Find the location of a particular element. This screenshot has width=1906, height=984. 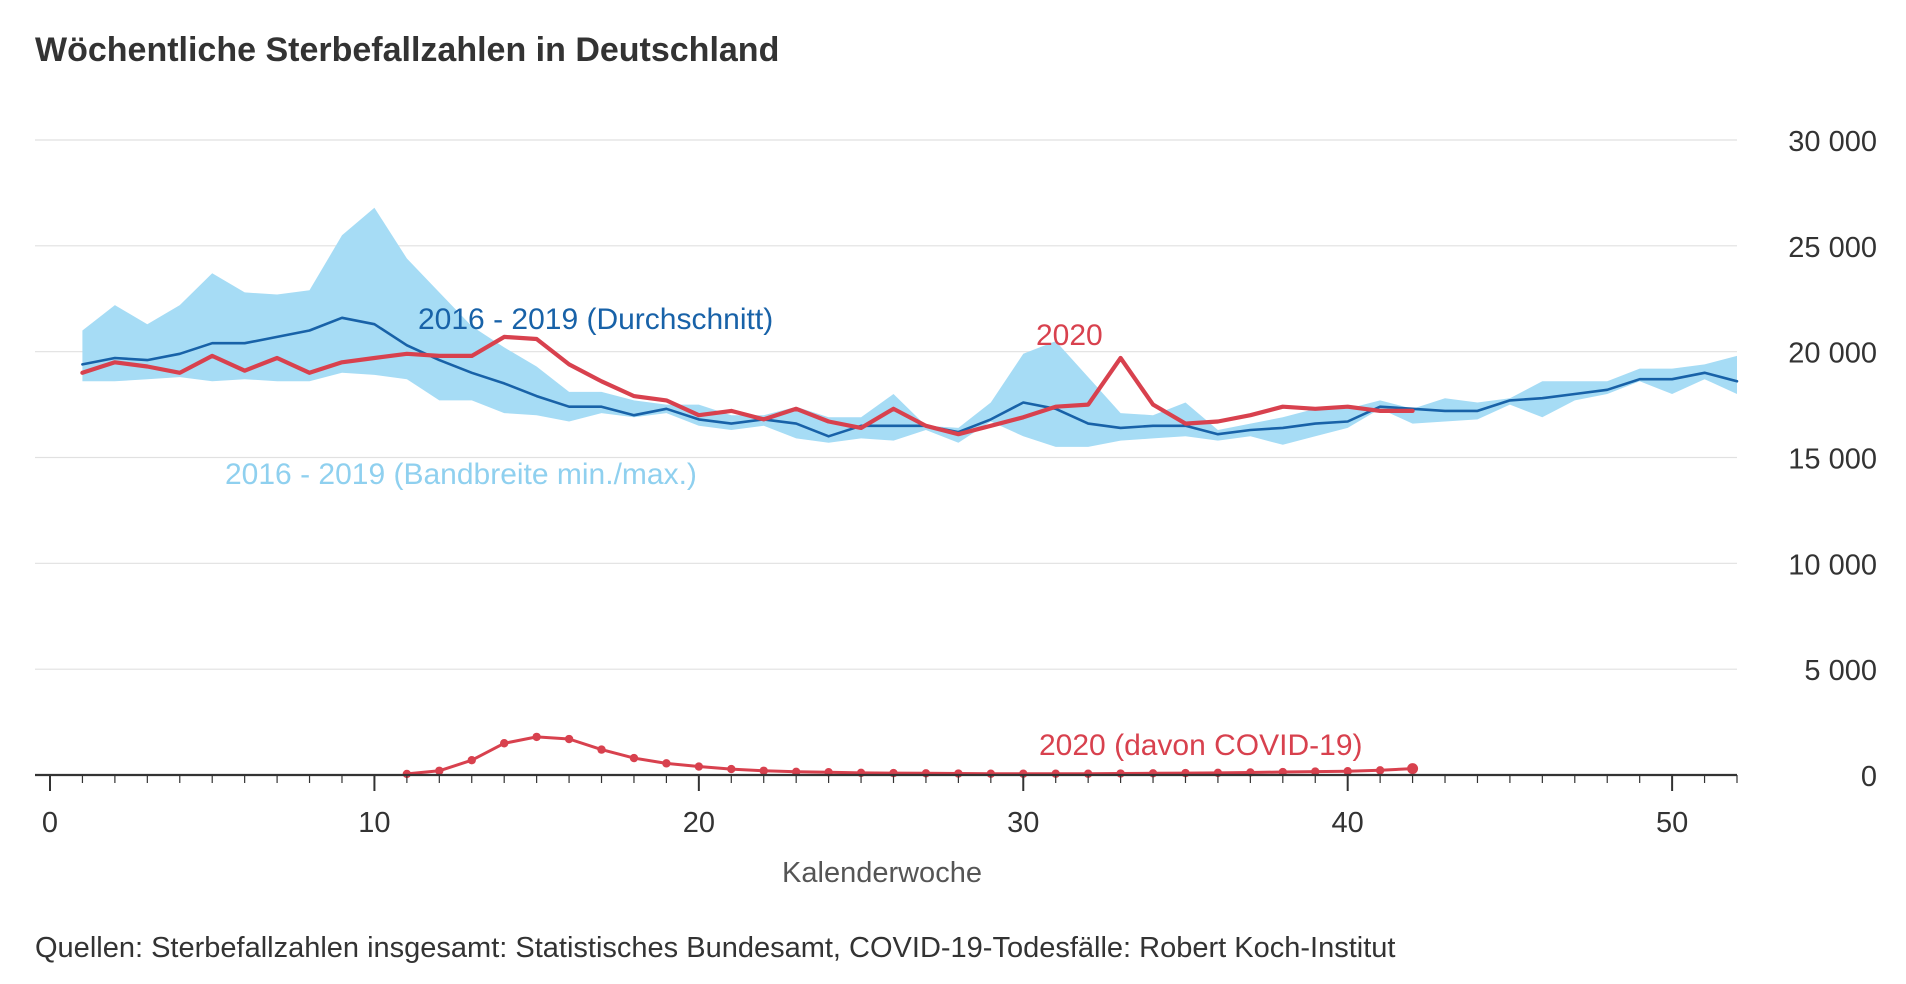

series-line-average is located at coordinates (910, 377).